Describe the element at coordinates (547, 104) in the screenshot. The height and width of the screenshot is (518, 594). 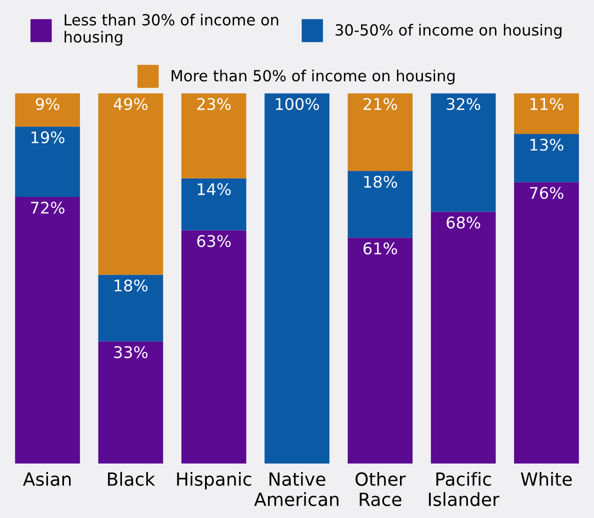
I see `data-label: 11%` at that location.